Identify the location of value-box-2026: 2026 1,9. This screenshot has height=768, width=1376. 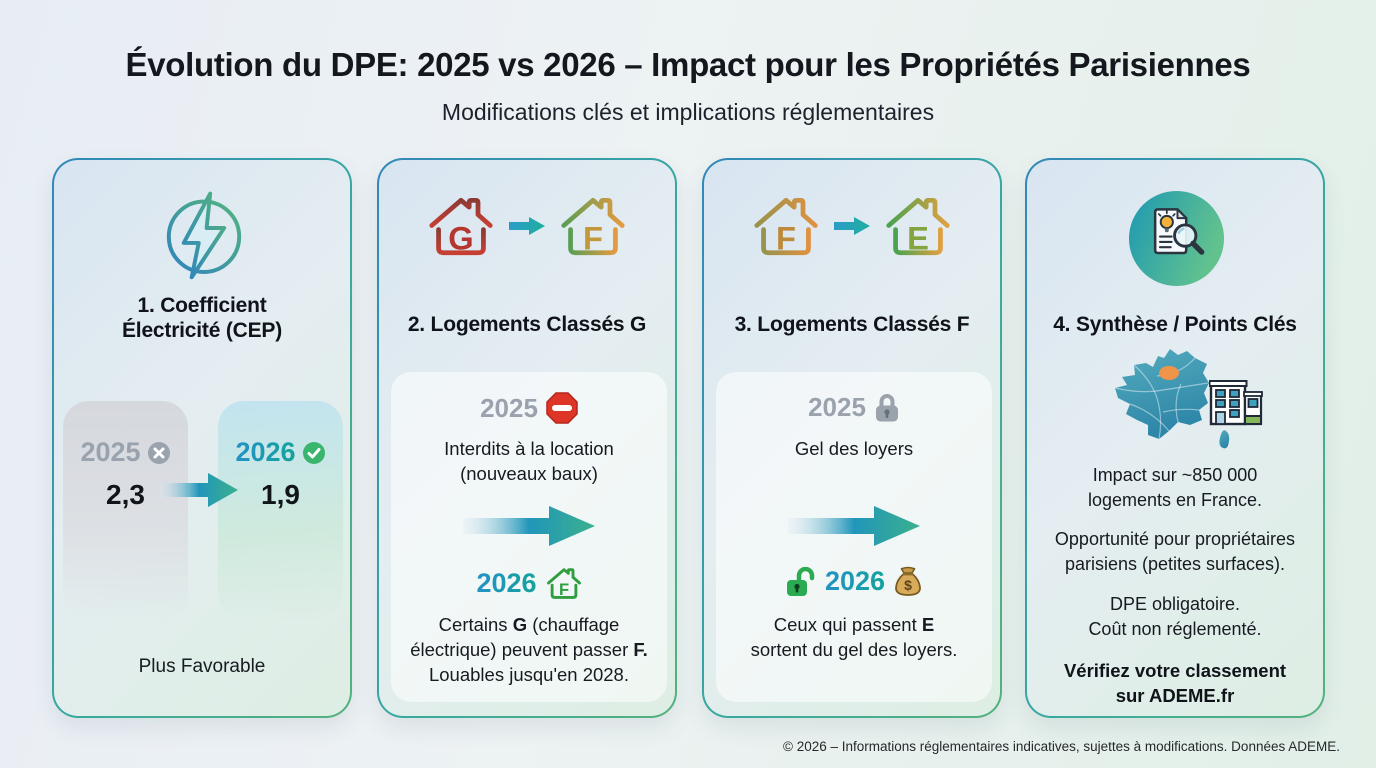
(280, 510).